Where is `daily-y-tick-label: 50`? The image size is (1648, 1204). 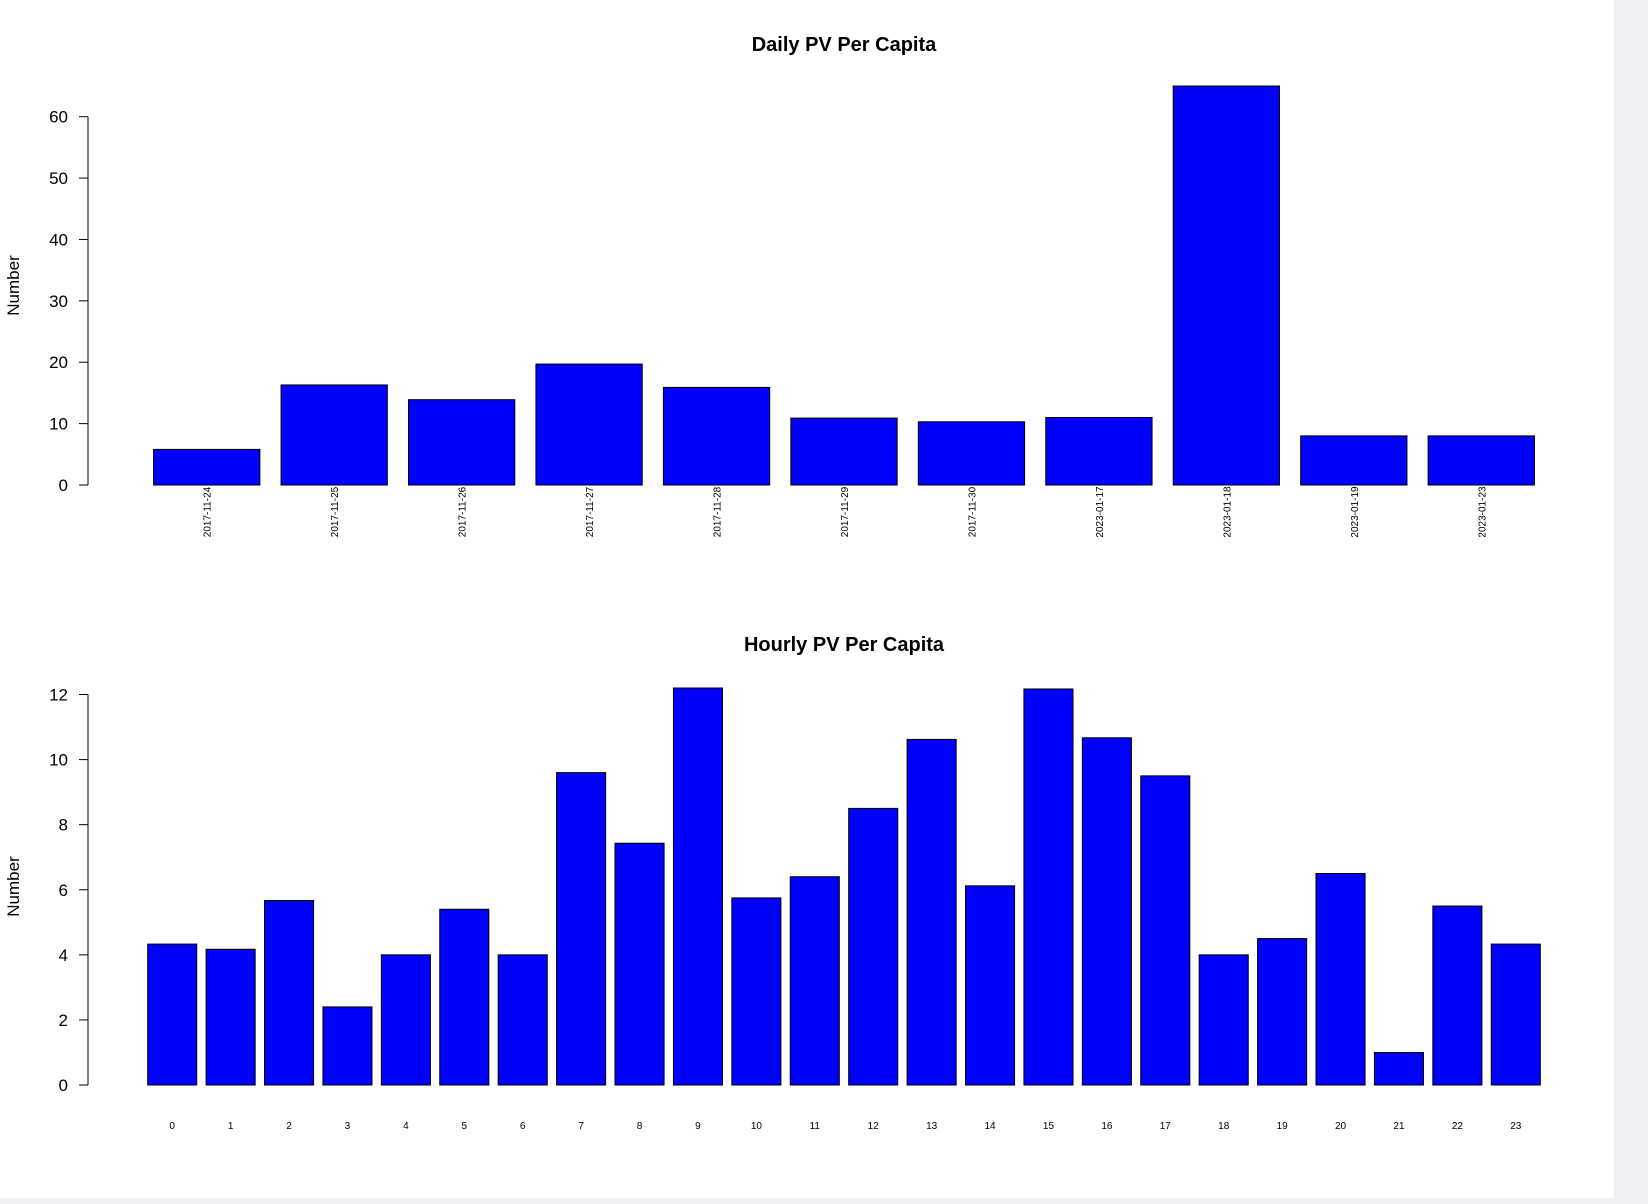
daily-y-tick-label: 50 is located at coordinates (58, 178).